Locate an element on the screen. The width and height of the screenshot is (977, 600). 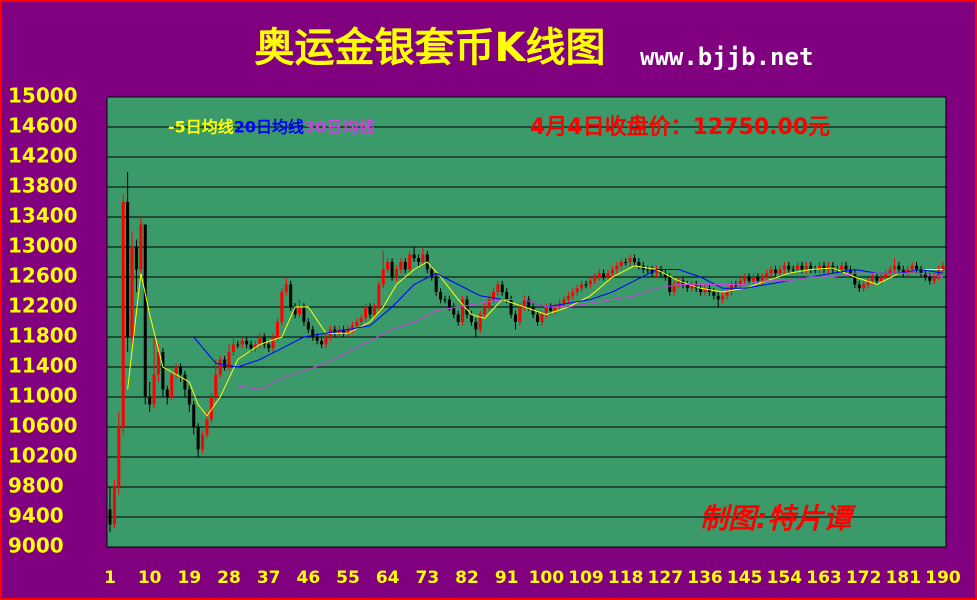
y-tick-label: 11800 is located at coordinates (43, 336).